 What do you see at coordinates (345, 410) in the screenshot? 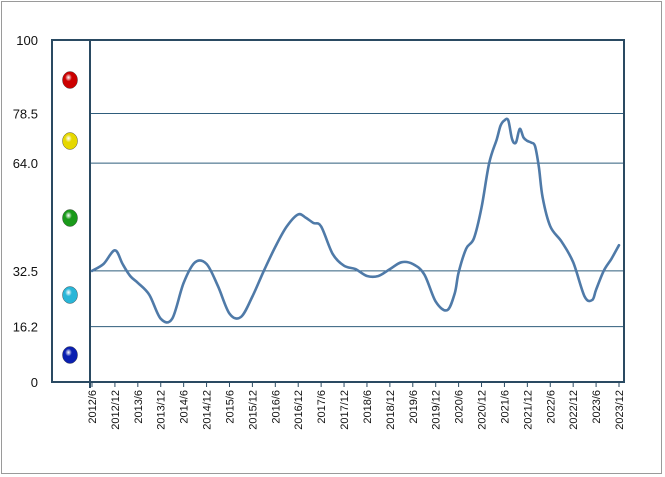
I see `x-tick-label: 2017/12` at bounding box center [345, 410].